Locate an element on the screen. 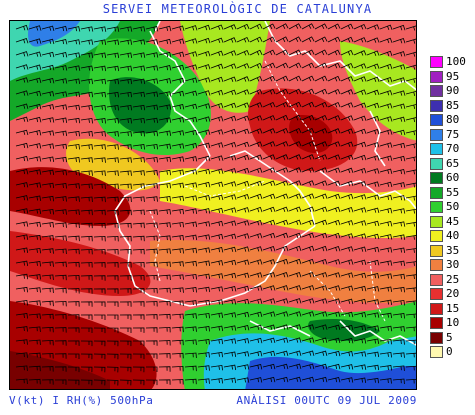 The height and width of the screenshot is (415, 475). legend-label: 100 is located at coordinates (456, 61).